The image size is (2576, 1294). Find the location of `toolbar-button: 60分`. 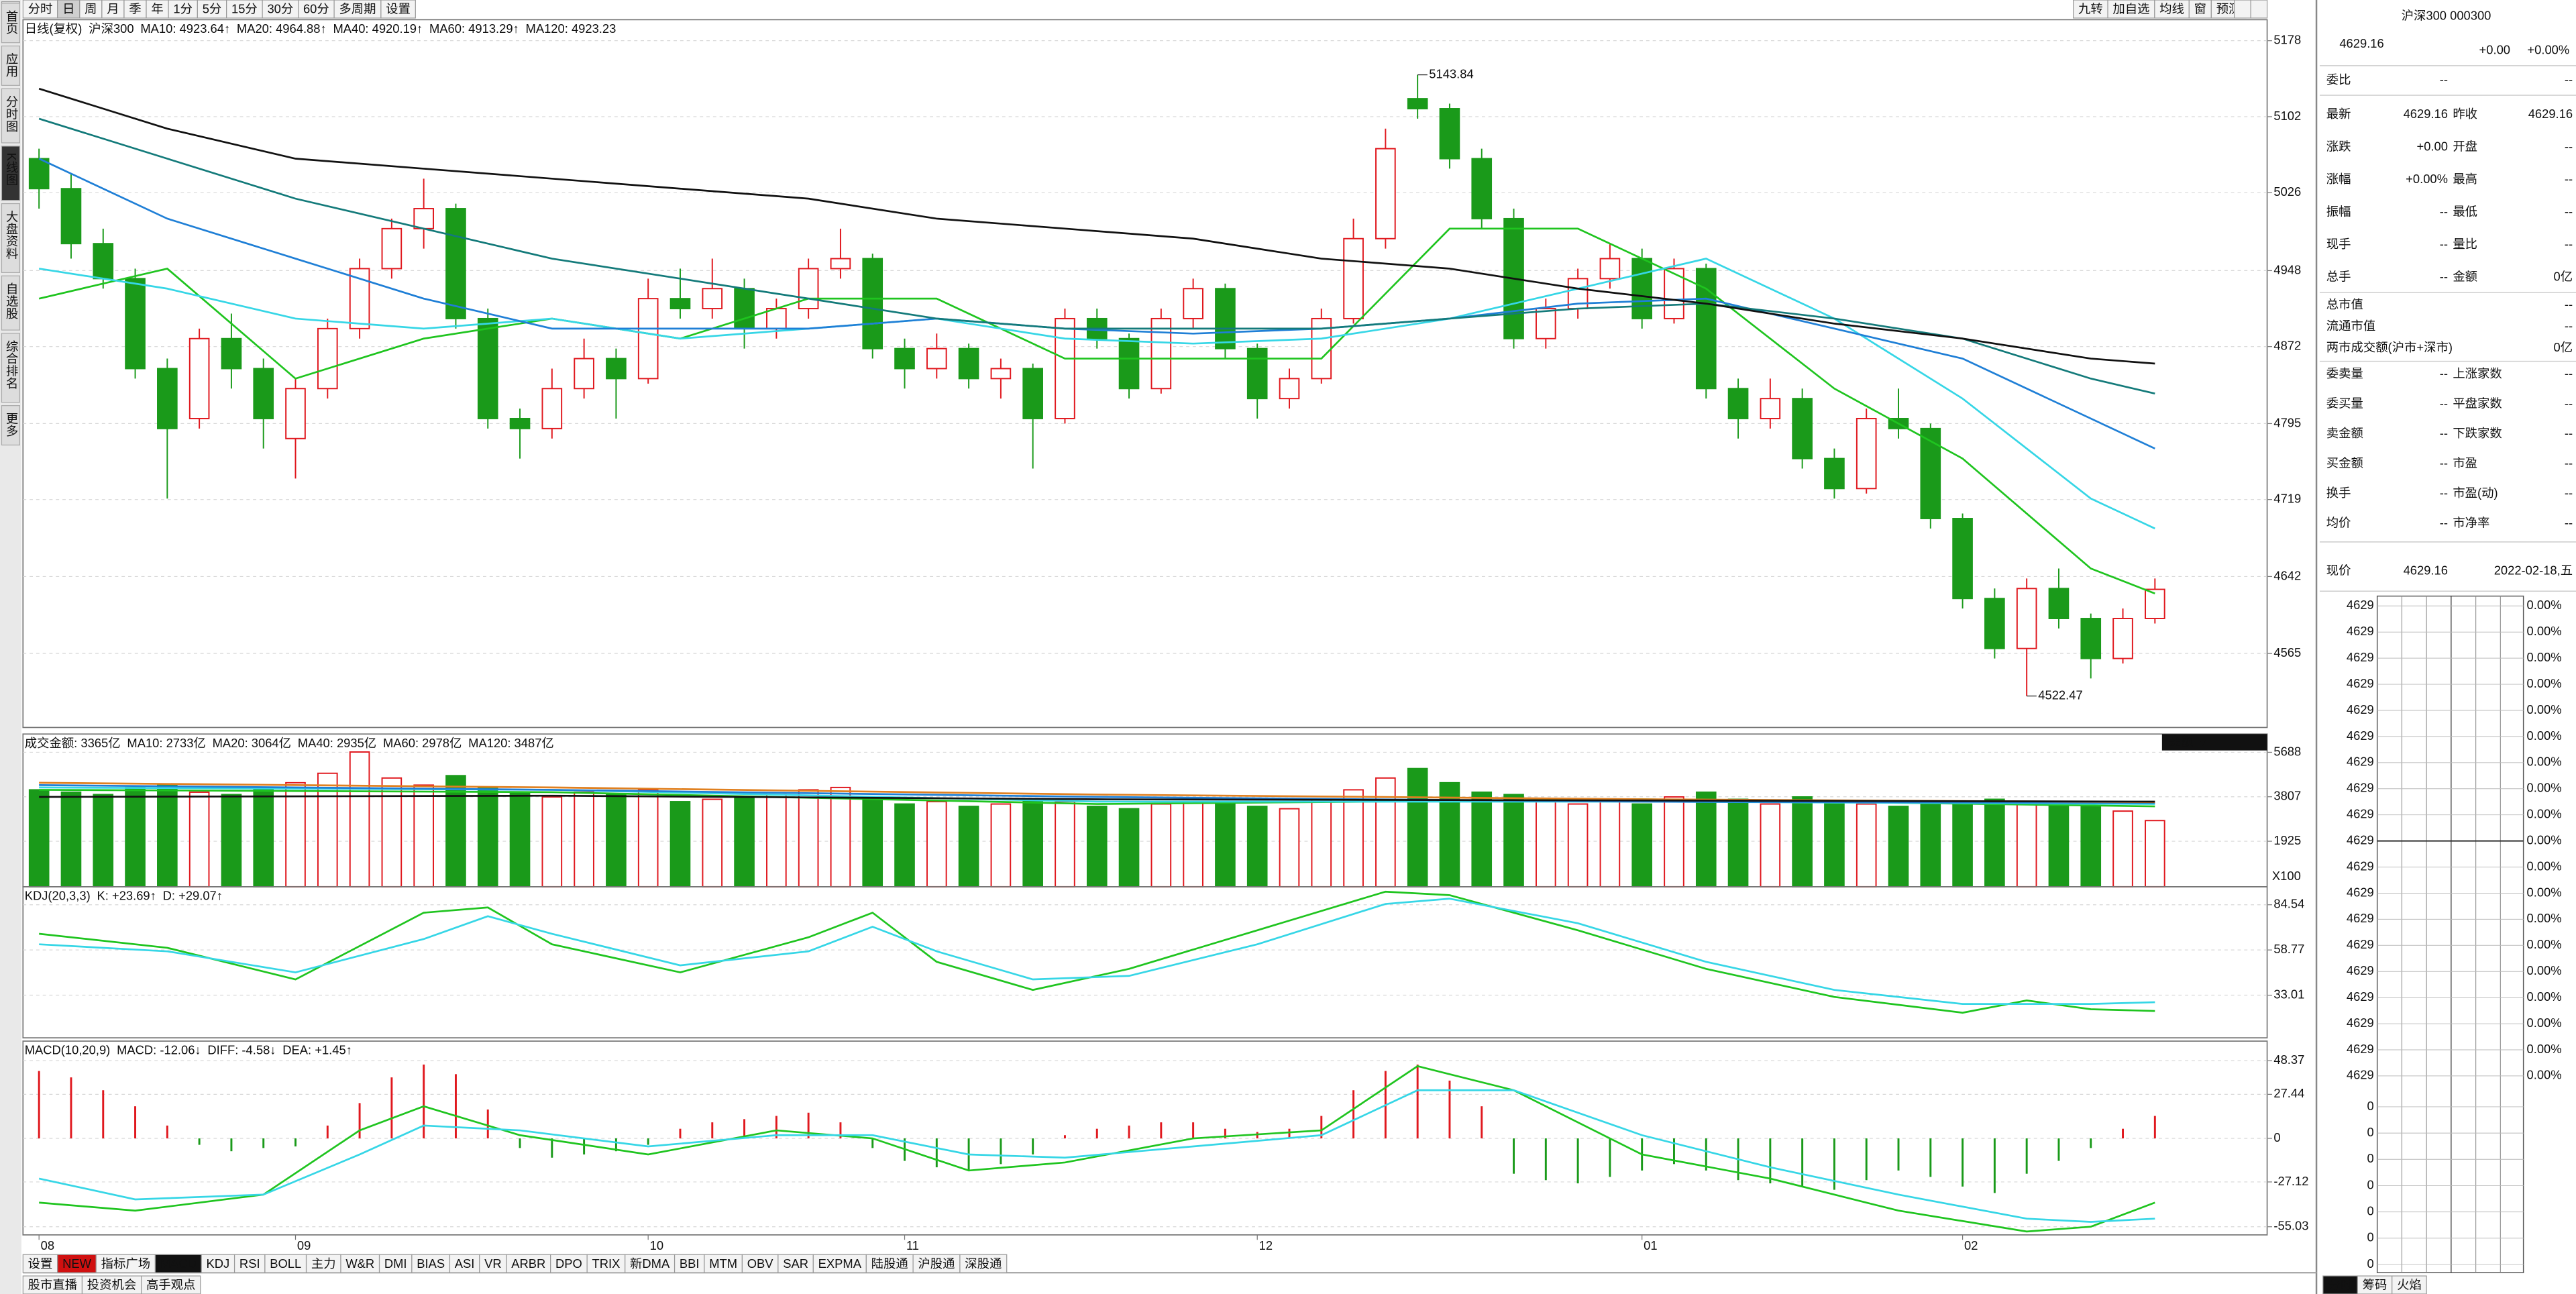

toolbar-button: 60分 is located at coordinates (316, 9).